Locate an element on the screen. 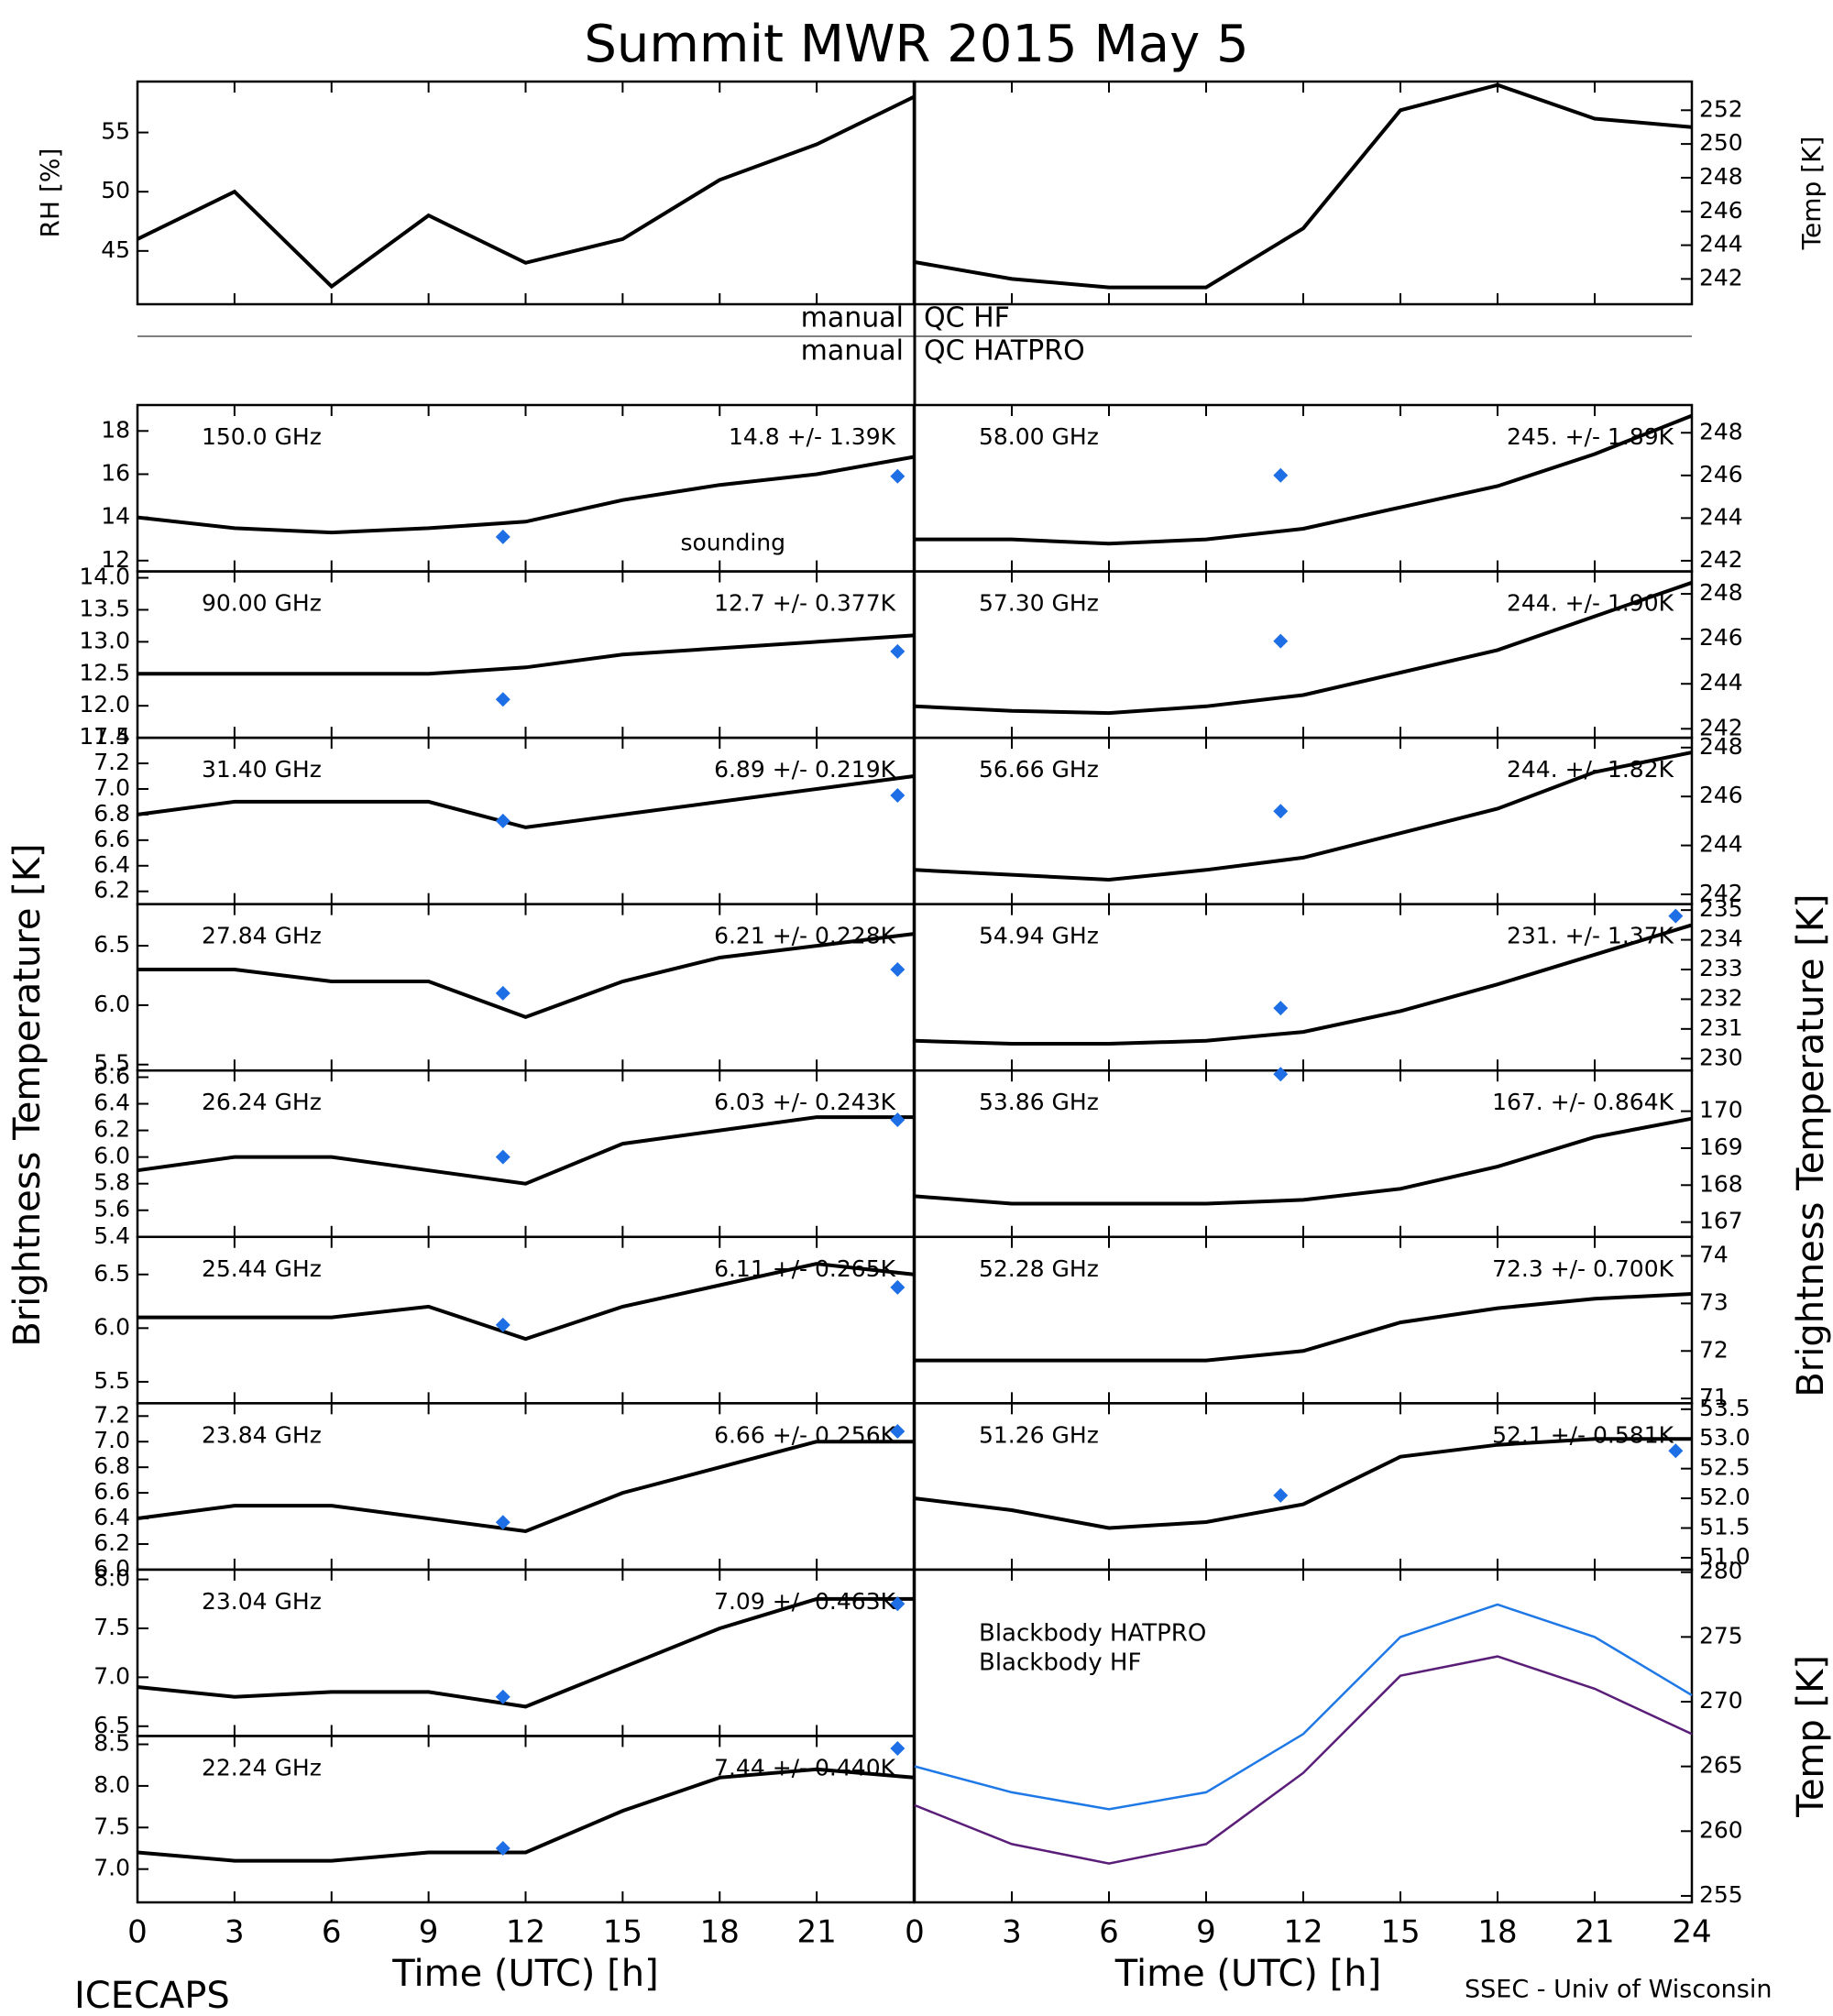 The height and width of the screenshot is (2016, 1833). channel-stats: 167. +/- 0.864K is located at coordinates (1583, 1102).